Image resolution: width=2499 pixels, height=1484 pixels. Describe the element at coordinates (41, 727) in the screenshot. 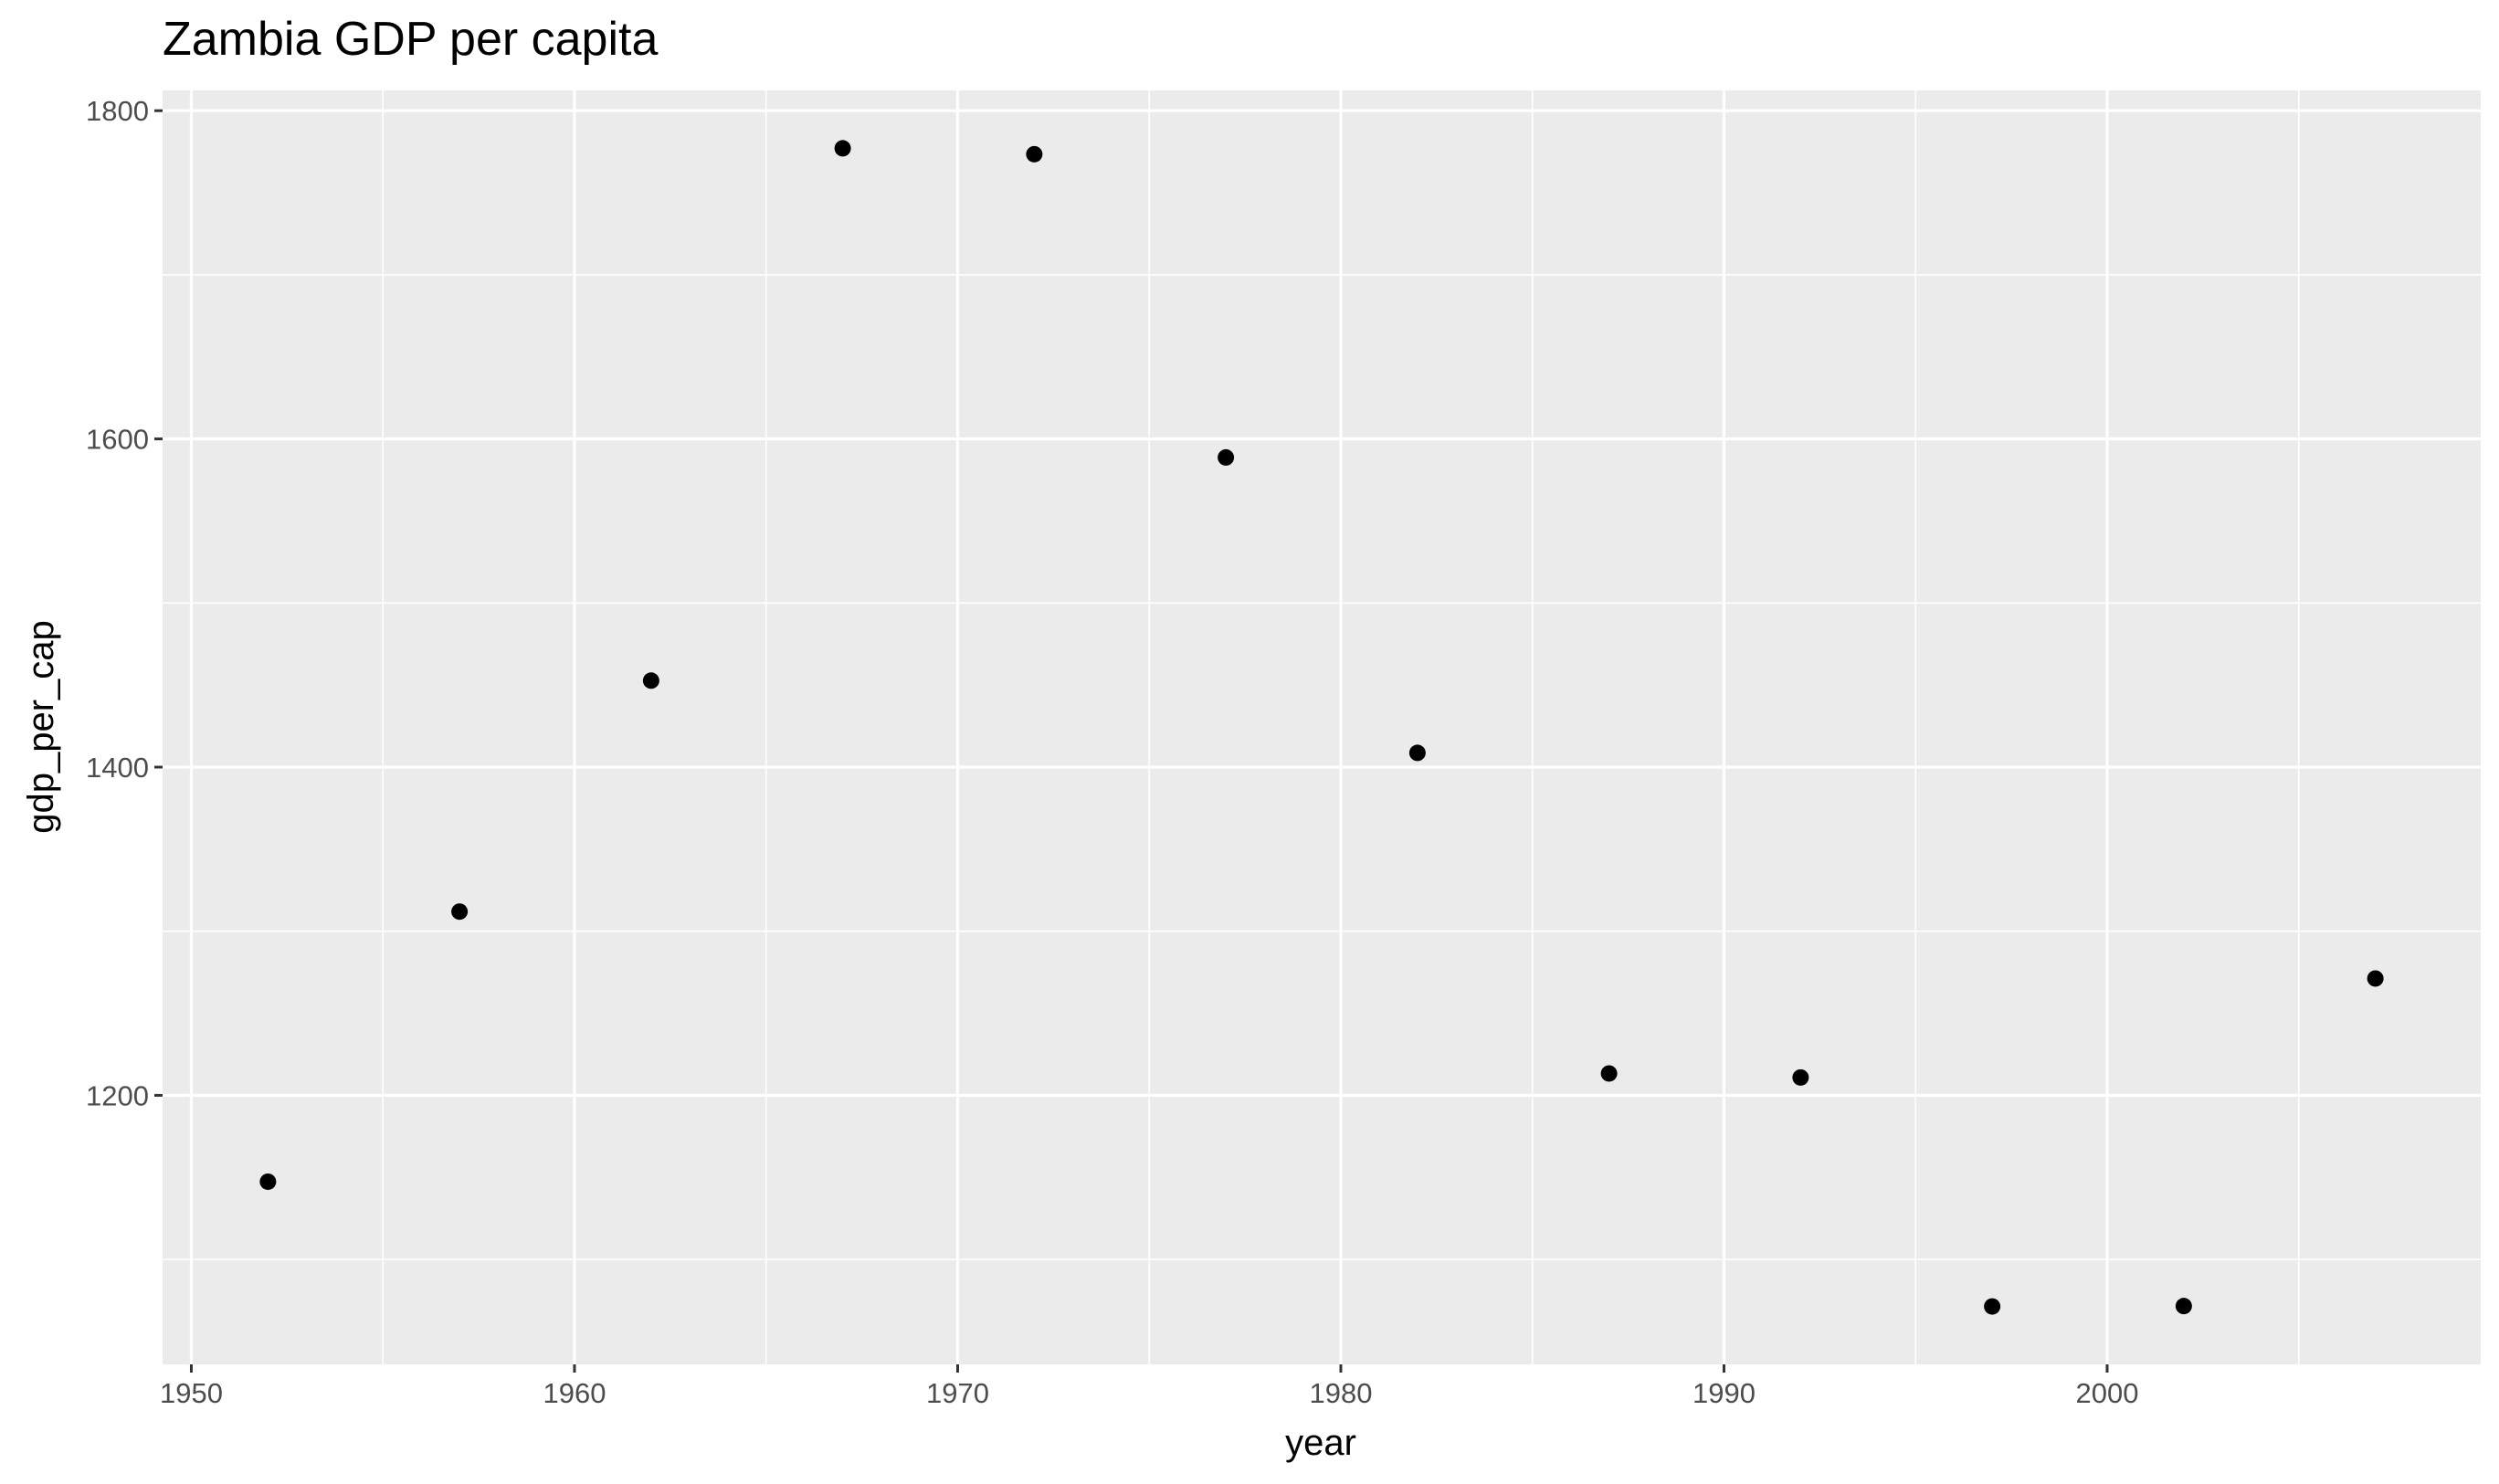

I see `y-axis-title: gdp_per_cap` at that location.